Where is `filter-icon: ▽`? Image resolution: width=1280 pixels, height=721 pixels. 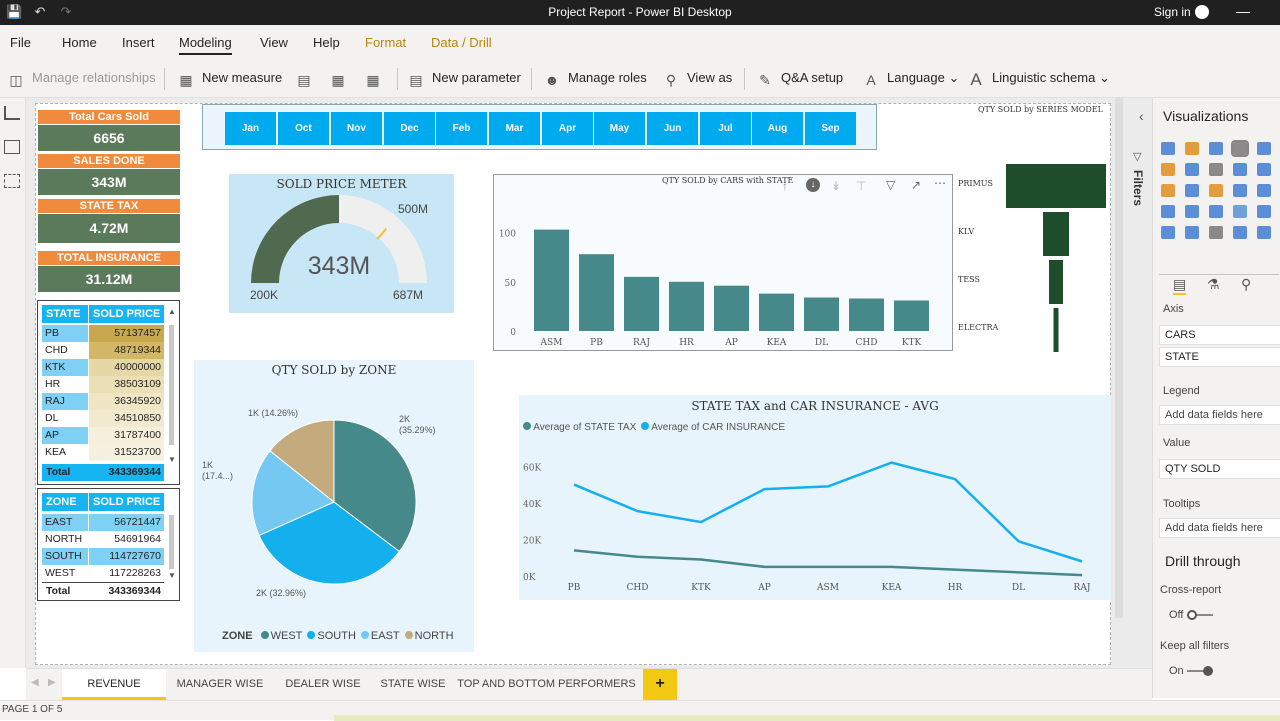
filter-icon: ▽ is located at coordinates (891, 185).